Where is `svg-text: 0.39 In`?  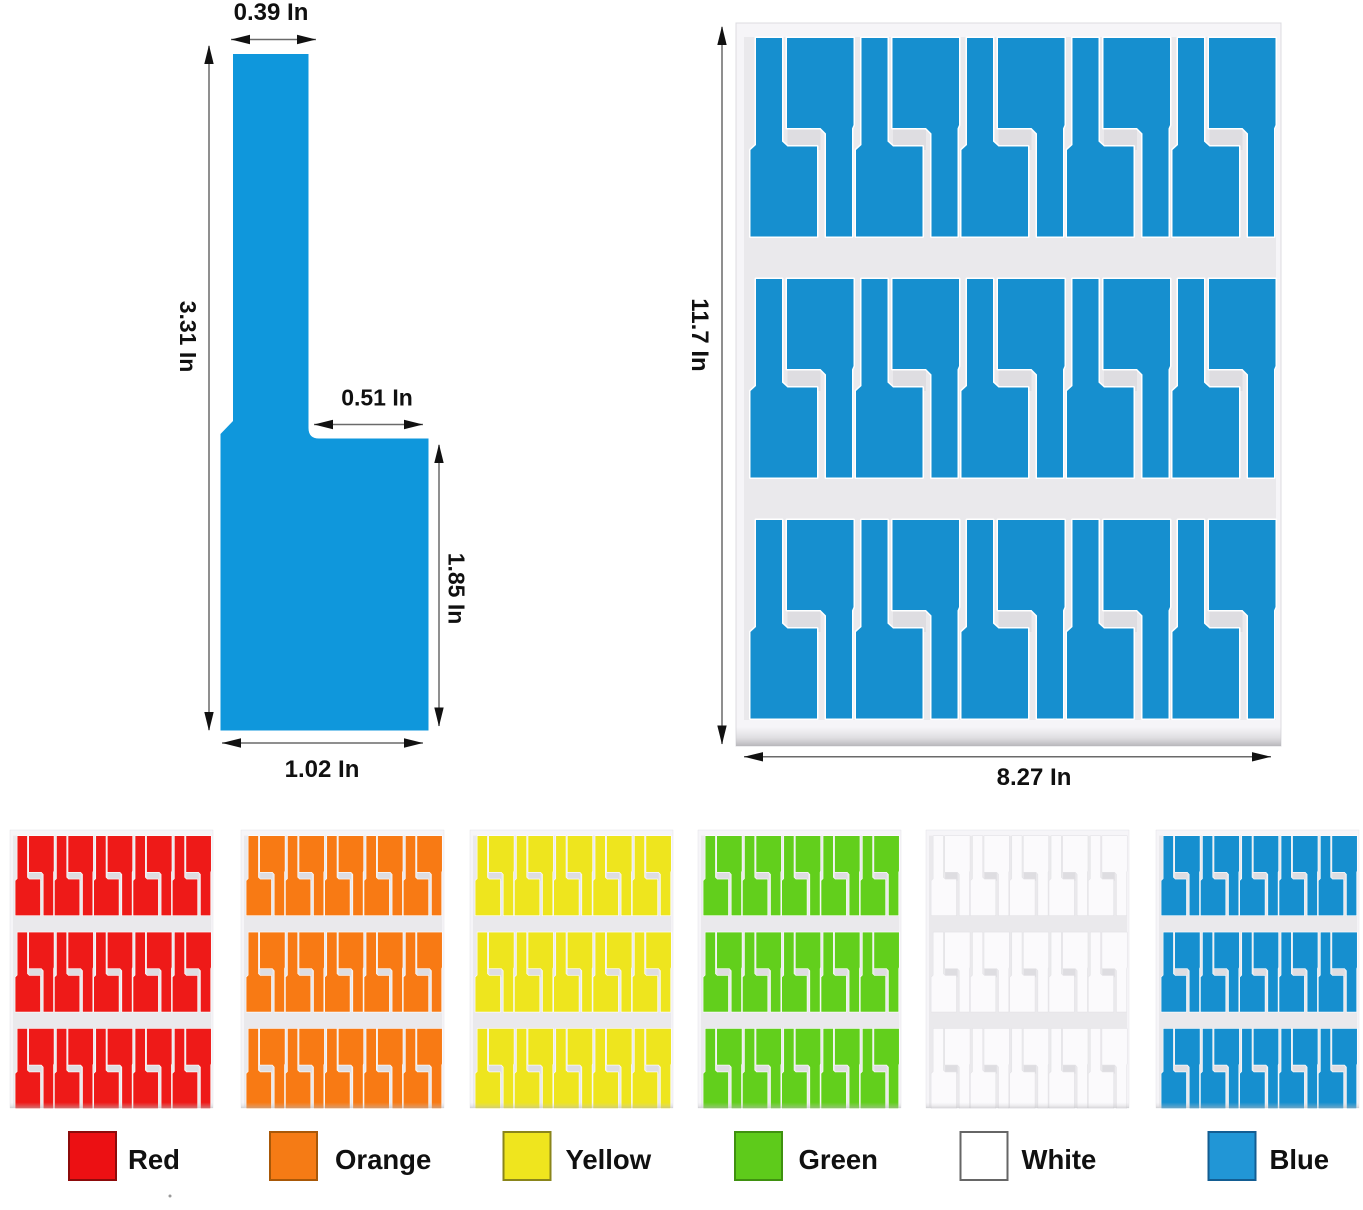 svg-text: 0.39 In is located at coordinates (271, 13).